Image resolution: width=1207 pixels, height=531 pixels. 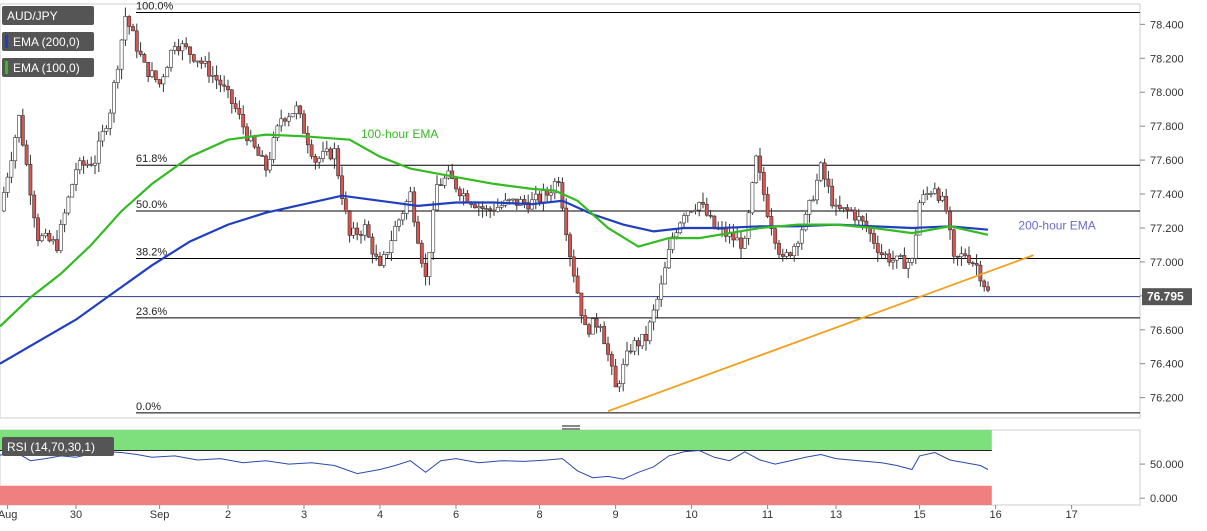 What do you see at coordinates (380, 515) in the screenshot?
I see `x-tick-label: 4` at bounding box center [380, 515].